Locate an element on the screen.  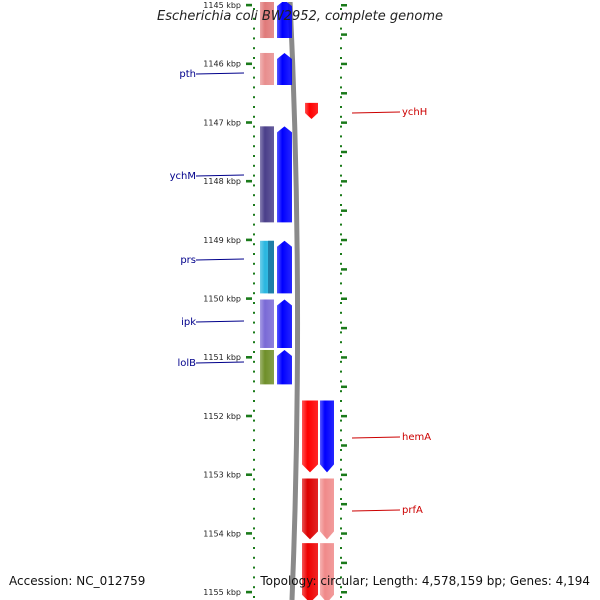
reverse-arrow-second-track is located at coordinates (327, 436).